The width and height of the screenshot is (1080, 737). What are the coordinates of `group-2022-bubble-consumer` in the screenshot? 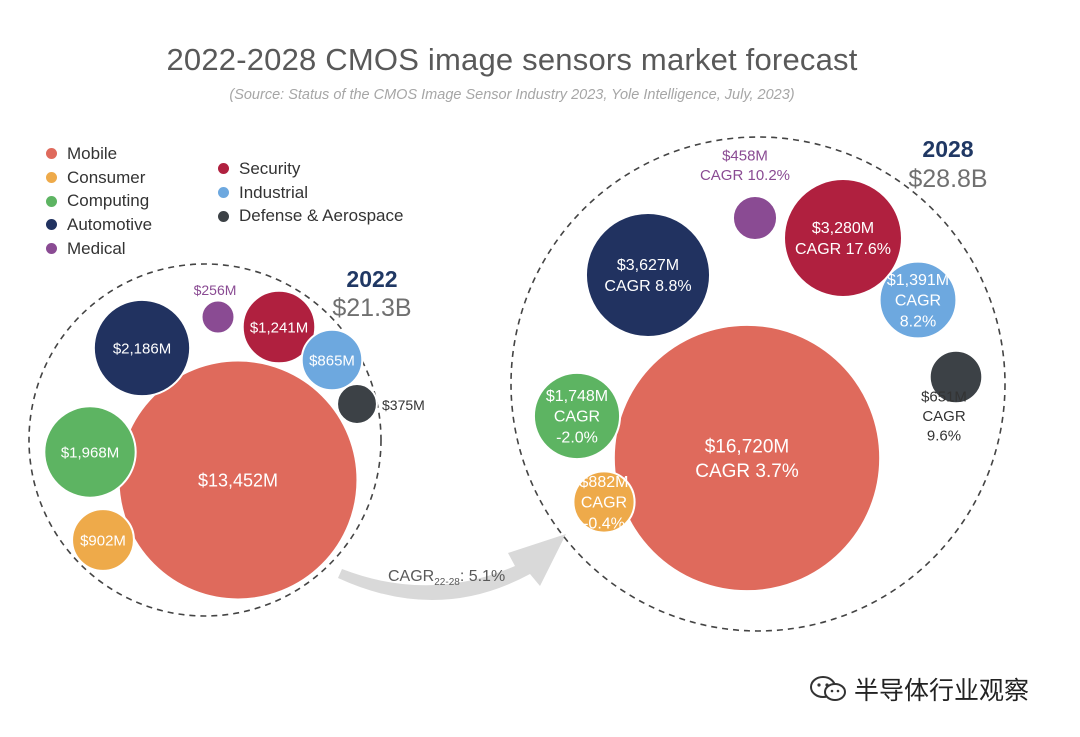 It's located at (103, 540).